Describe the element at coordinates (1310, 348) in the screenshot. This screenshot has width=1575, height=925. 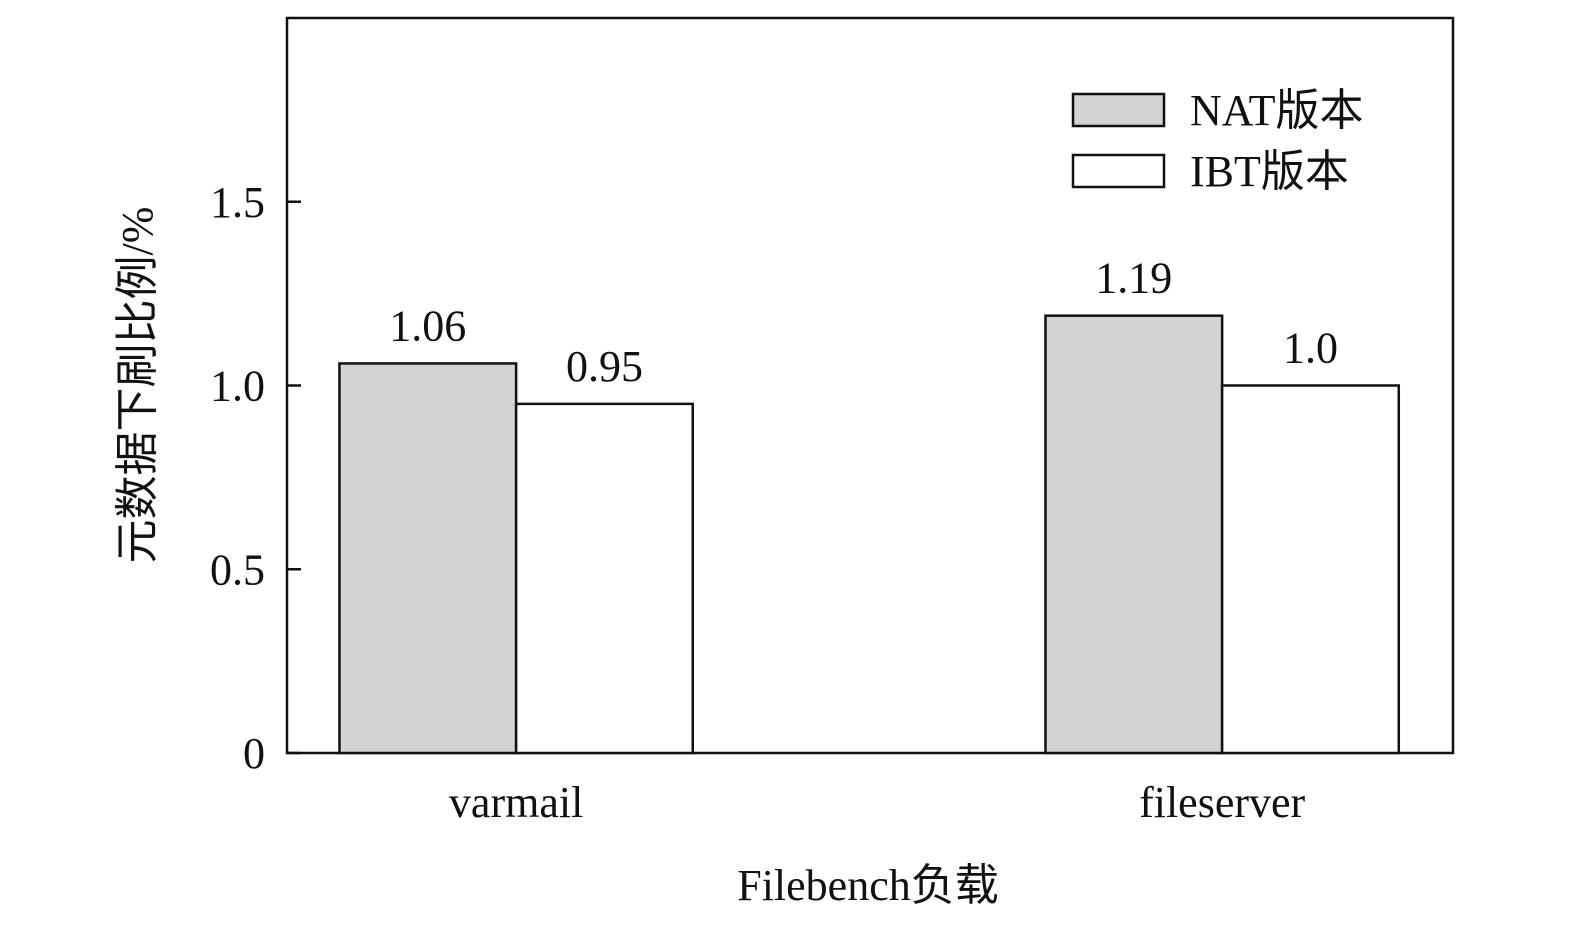
I see `data-label: 1.0` at that location.